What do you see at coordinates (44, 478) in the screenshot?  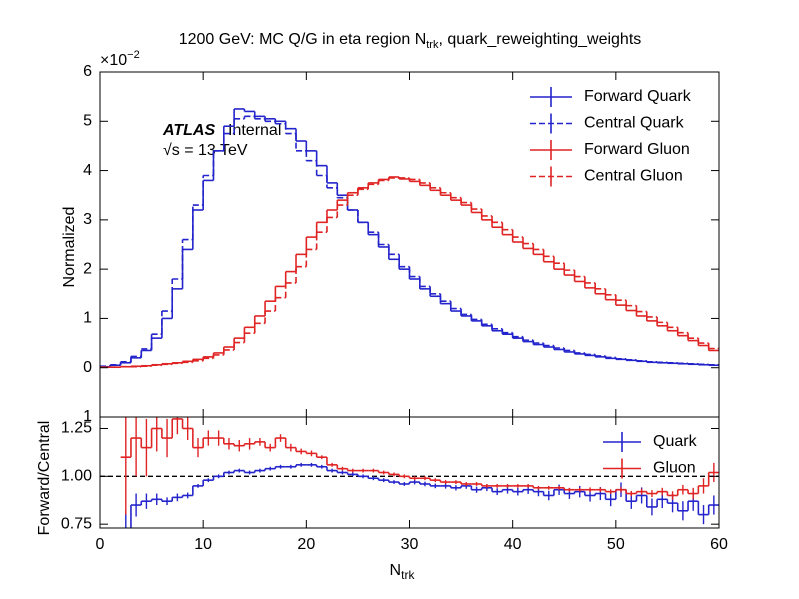 I see `y-axis-label: Forward/Central` at bounding box center [44, 478].